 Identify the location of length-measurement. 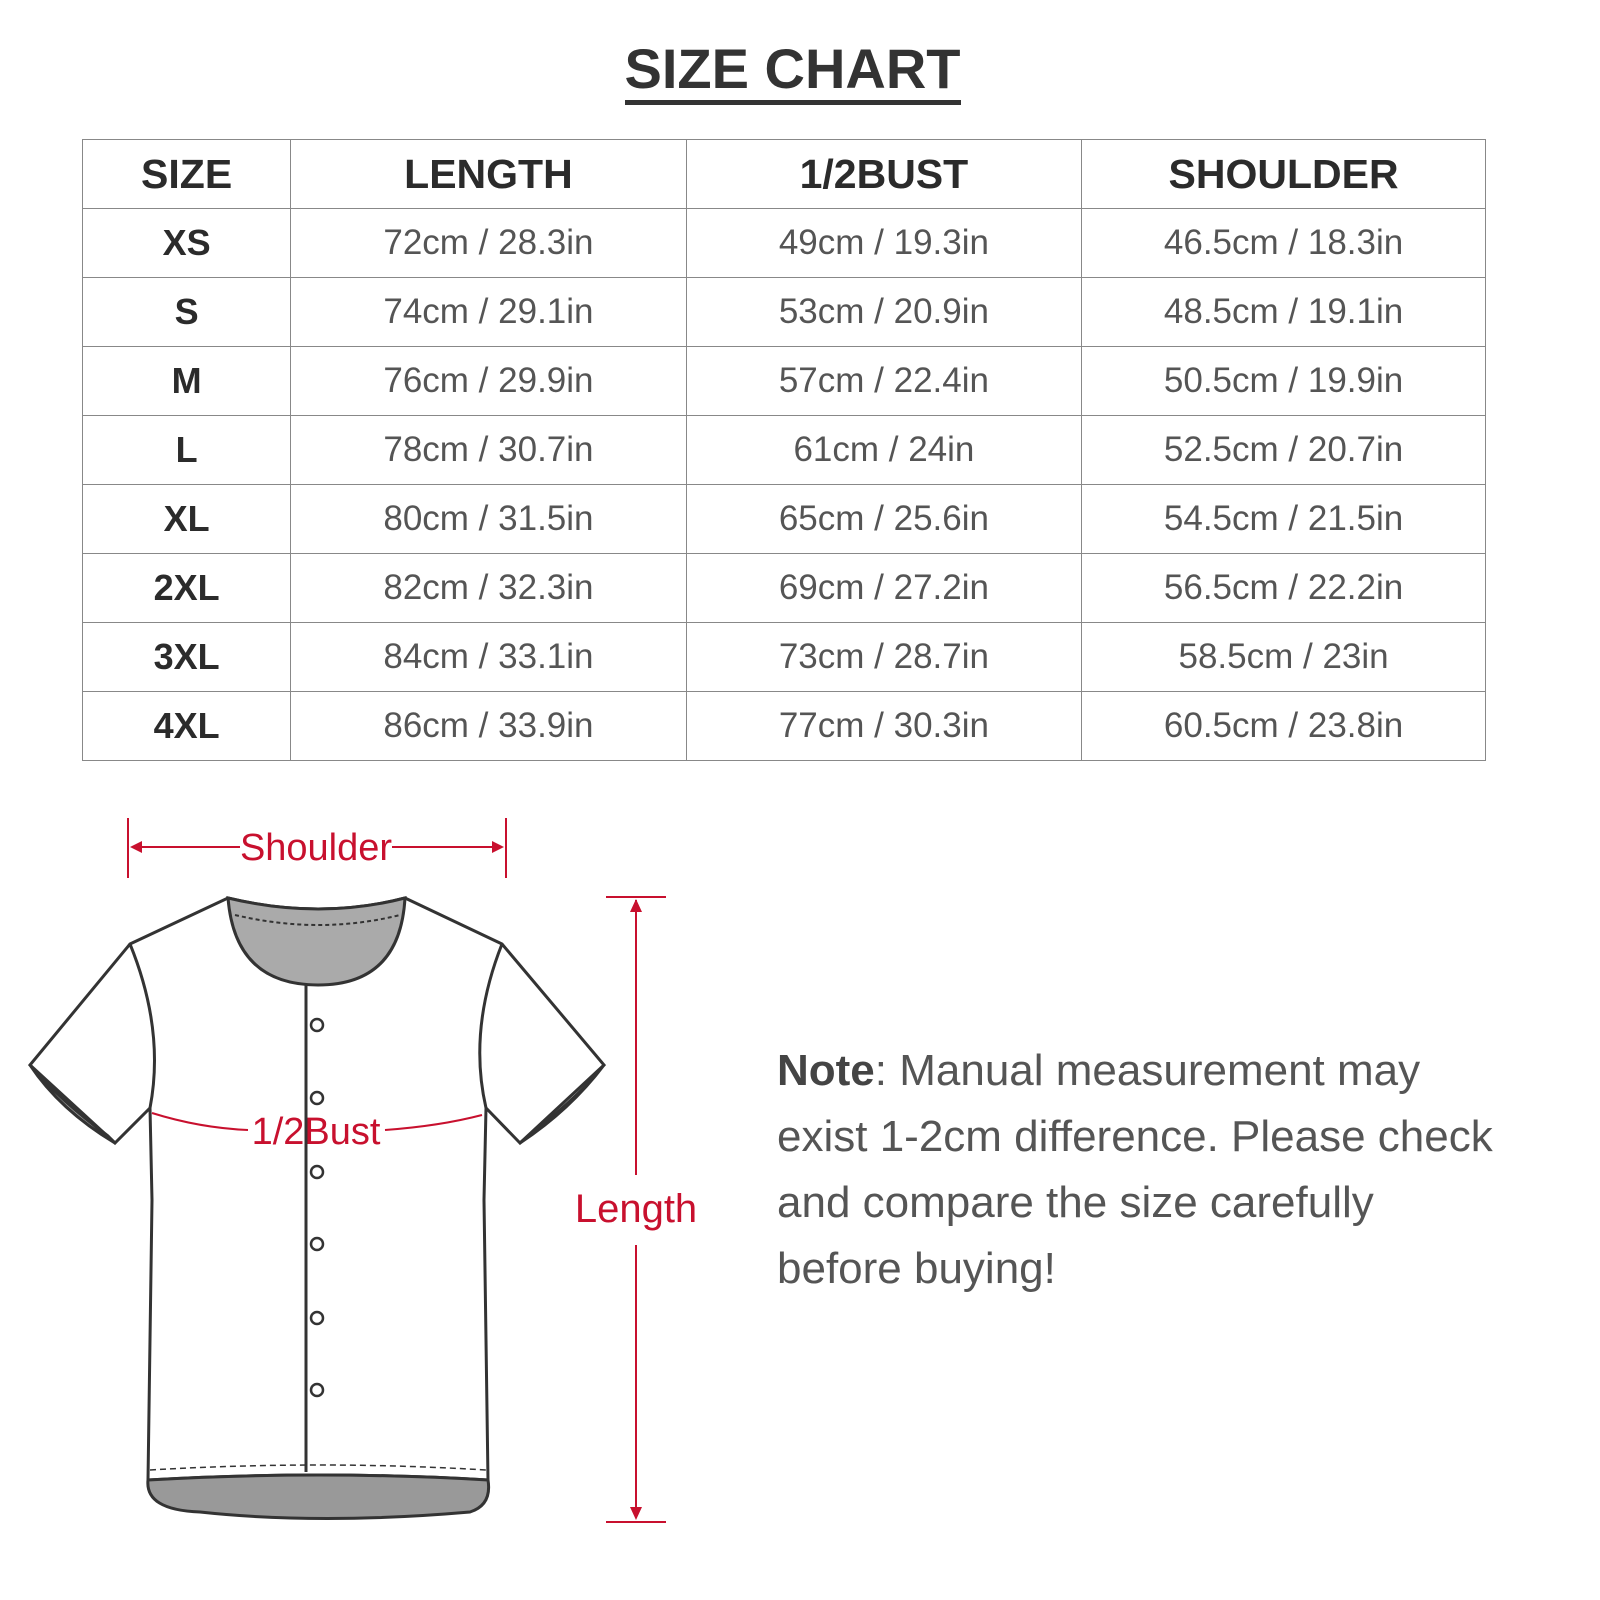
(636, 1209).